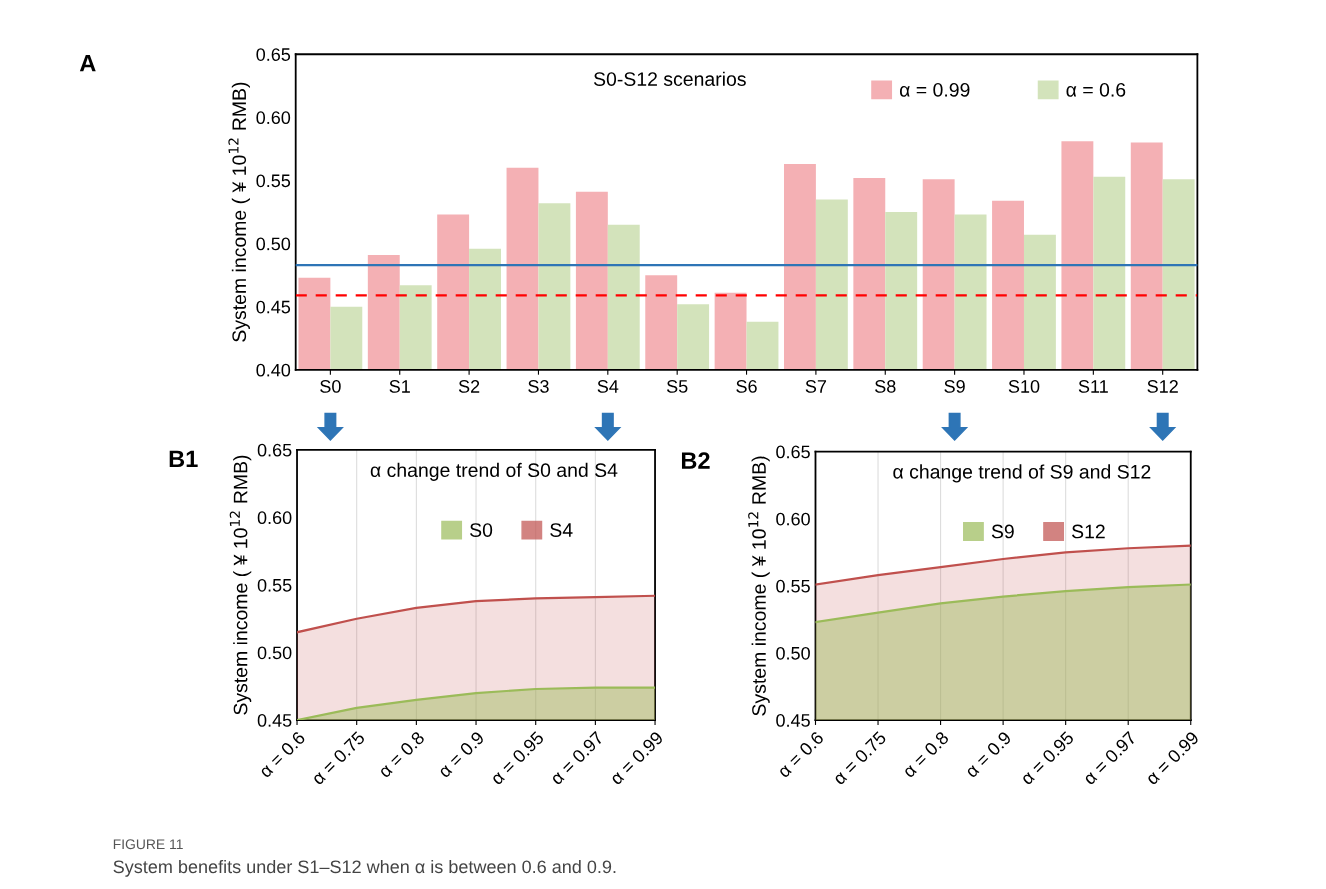  What do you see at coordinates (148, 844) in the screenshot?
I see `caption: FIGURE 11` at bounding box center [148, 844].